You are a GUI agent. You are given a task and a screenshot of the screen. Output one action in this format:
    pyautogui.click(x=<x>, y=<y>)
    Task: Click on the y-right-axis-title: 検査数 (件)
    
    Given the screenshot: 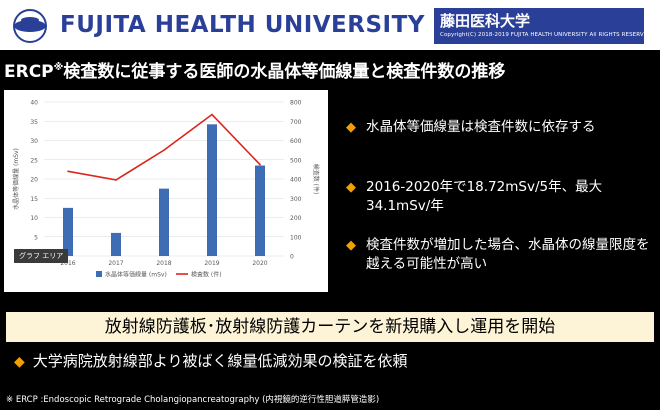 What is the action you would take?
    pyautogui.click(x=316, y=179)
    